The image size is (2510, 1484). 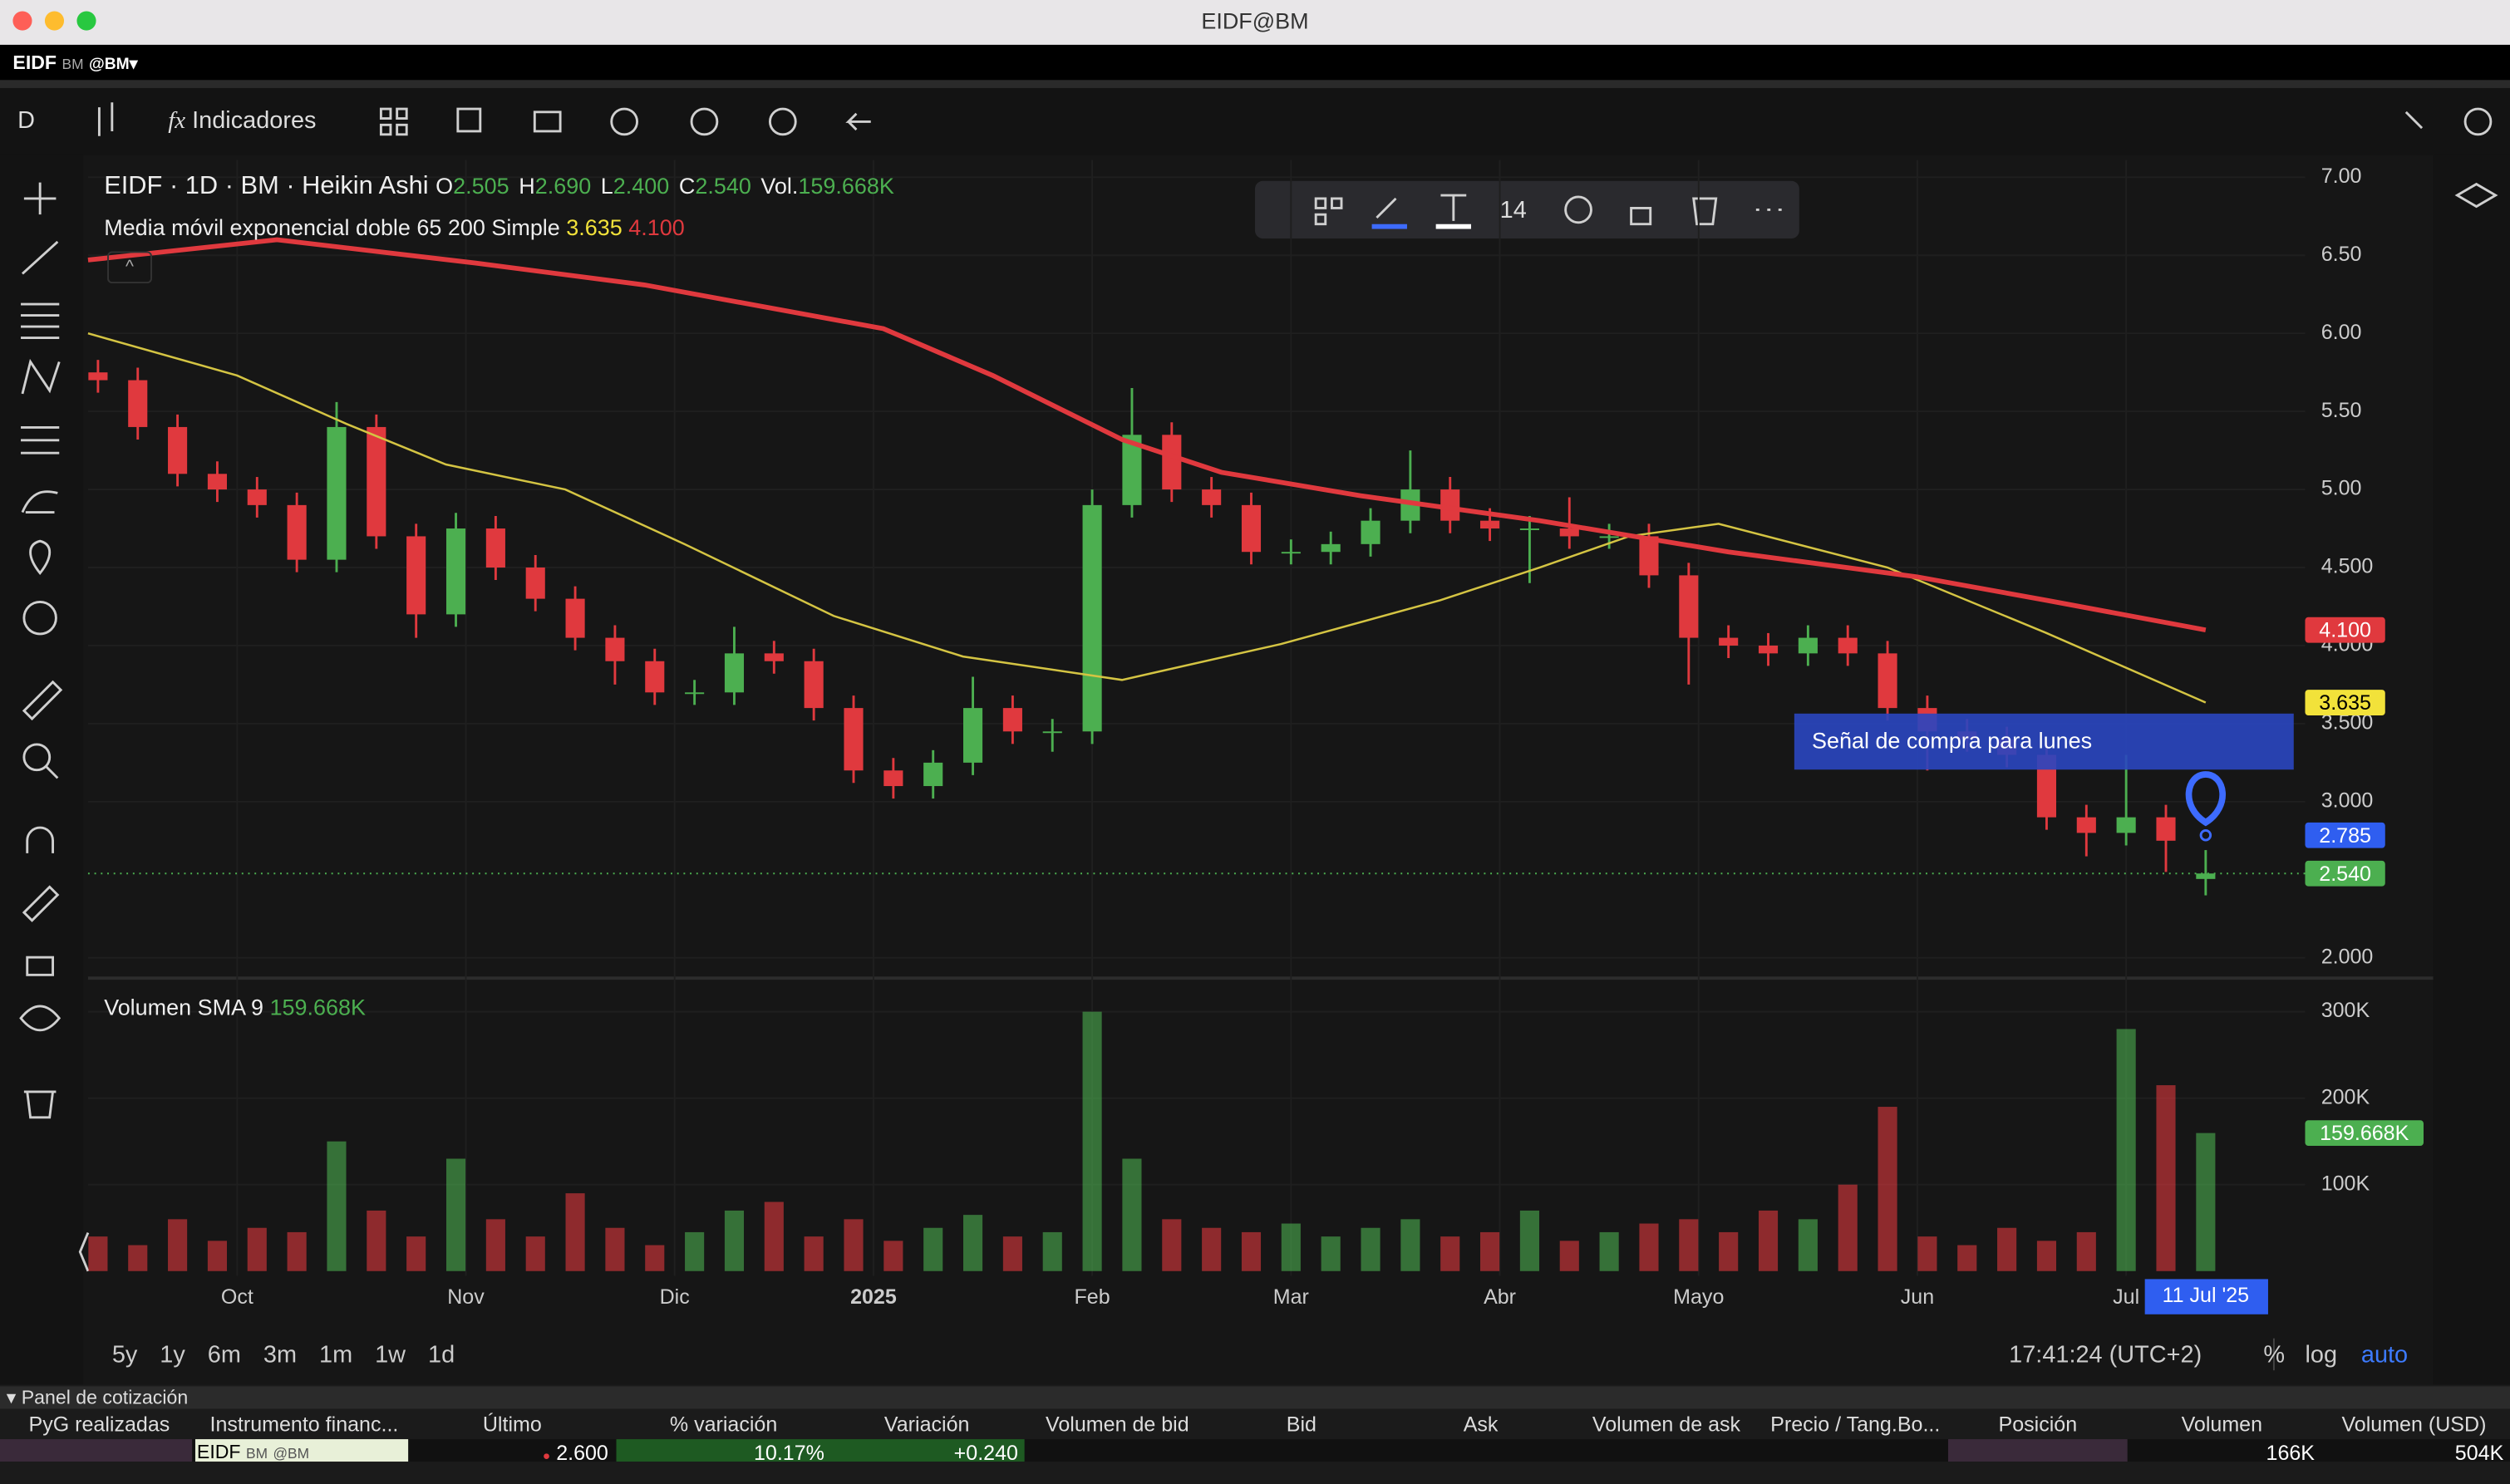 What do you see at coordinates (2342, 488) in the screenshot?
I see `y-tick-label: 5.00` at bounding box center [2342, 488].